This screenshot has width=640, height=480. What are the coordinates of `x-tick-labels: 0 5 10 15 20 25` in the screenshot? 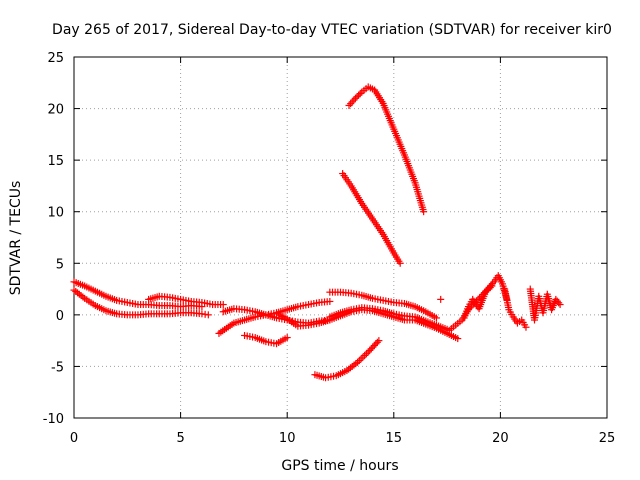 It's located at (342, 438).